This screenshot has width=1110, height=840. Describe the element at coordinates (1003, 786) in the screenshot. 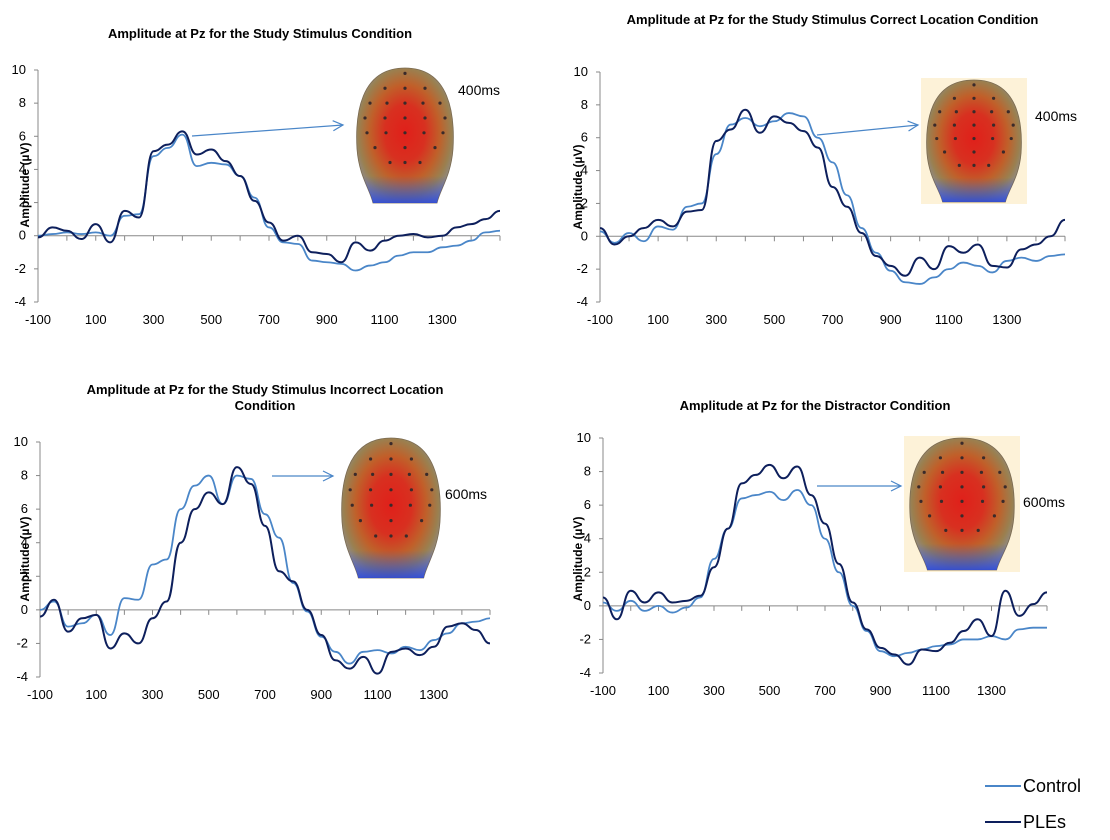

I see `legend-swatch-control` at that location.